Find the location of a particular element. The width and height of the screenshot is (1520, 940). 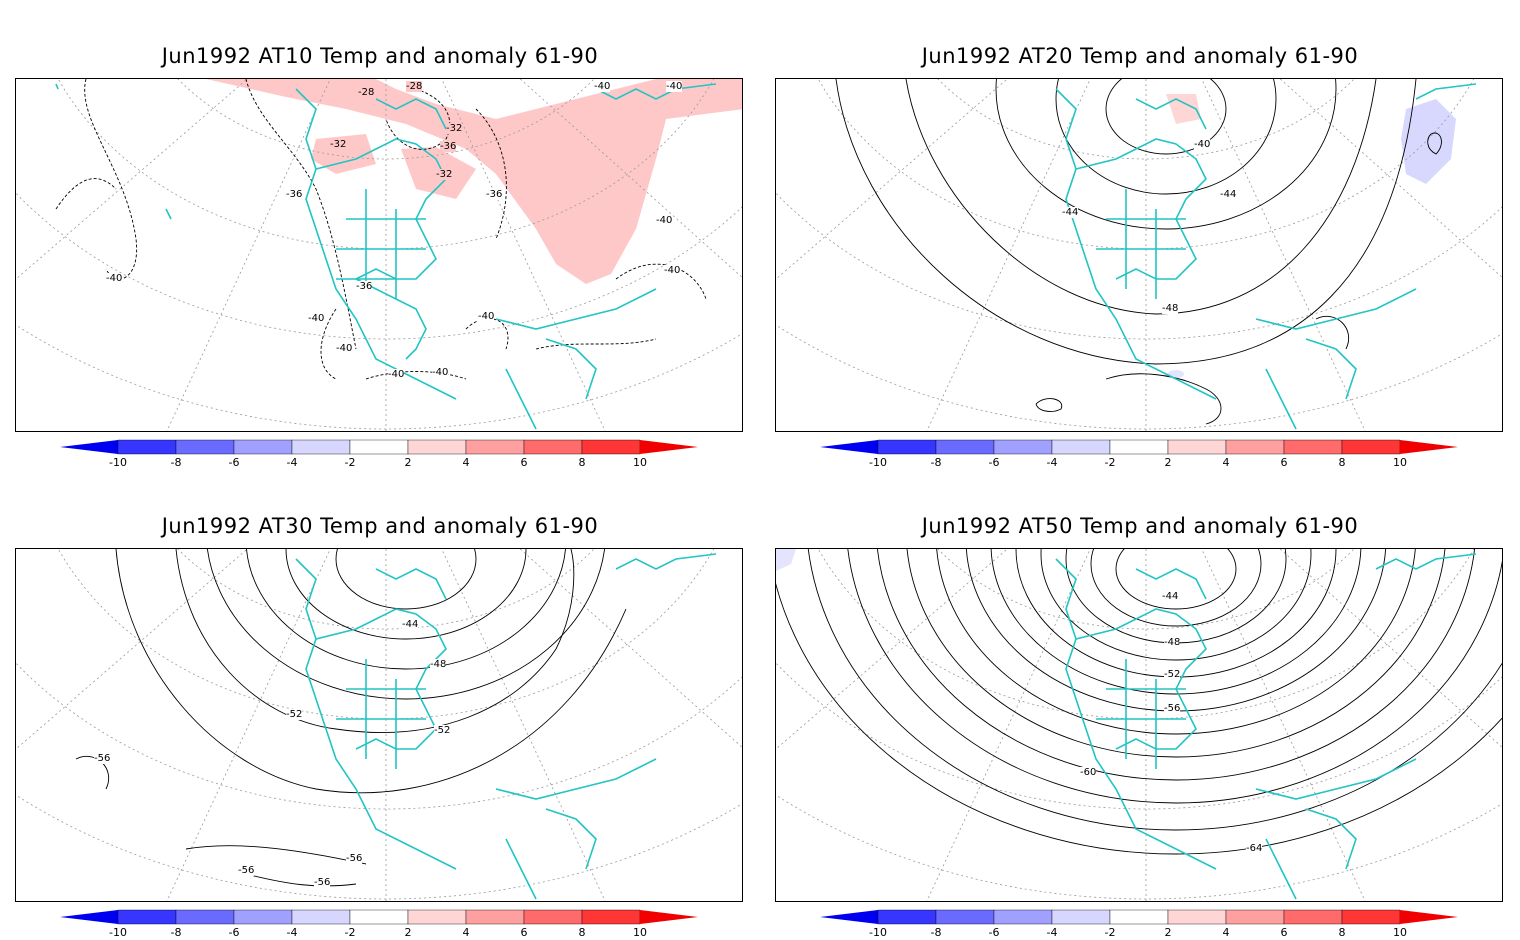

panel-title: Jun1992 AT30 Temp and anomaly 61-90 is located at coordinates (380, 526).